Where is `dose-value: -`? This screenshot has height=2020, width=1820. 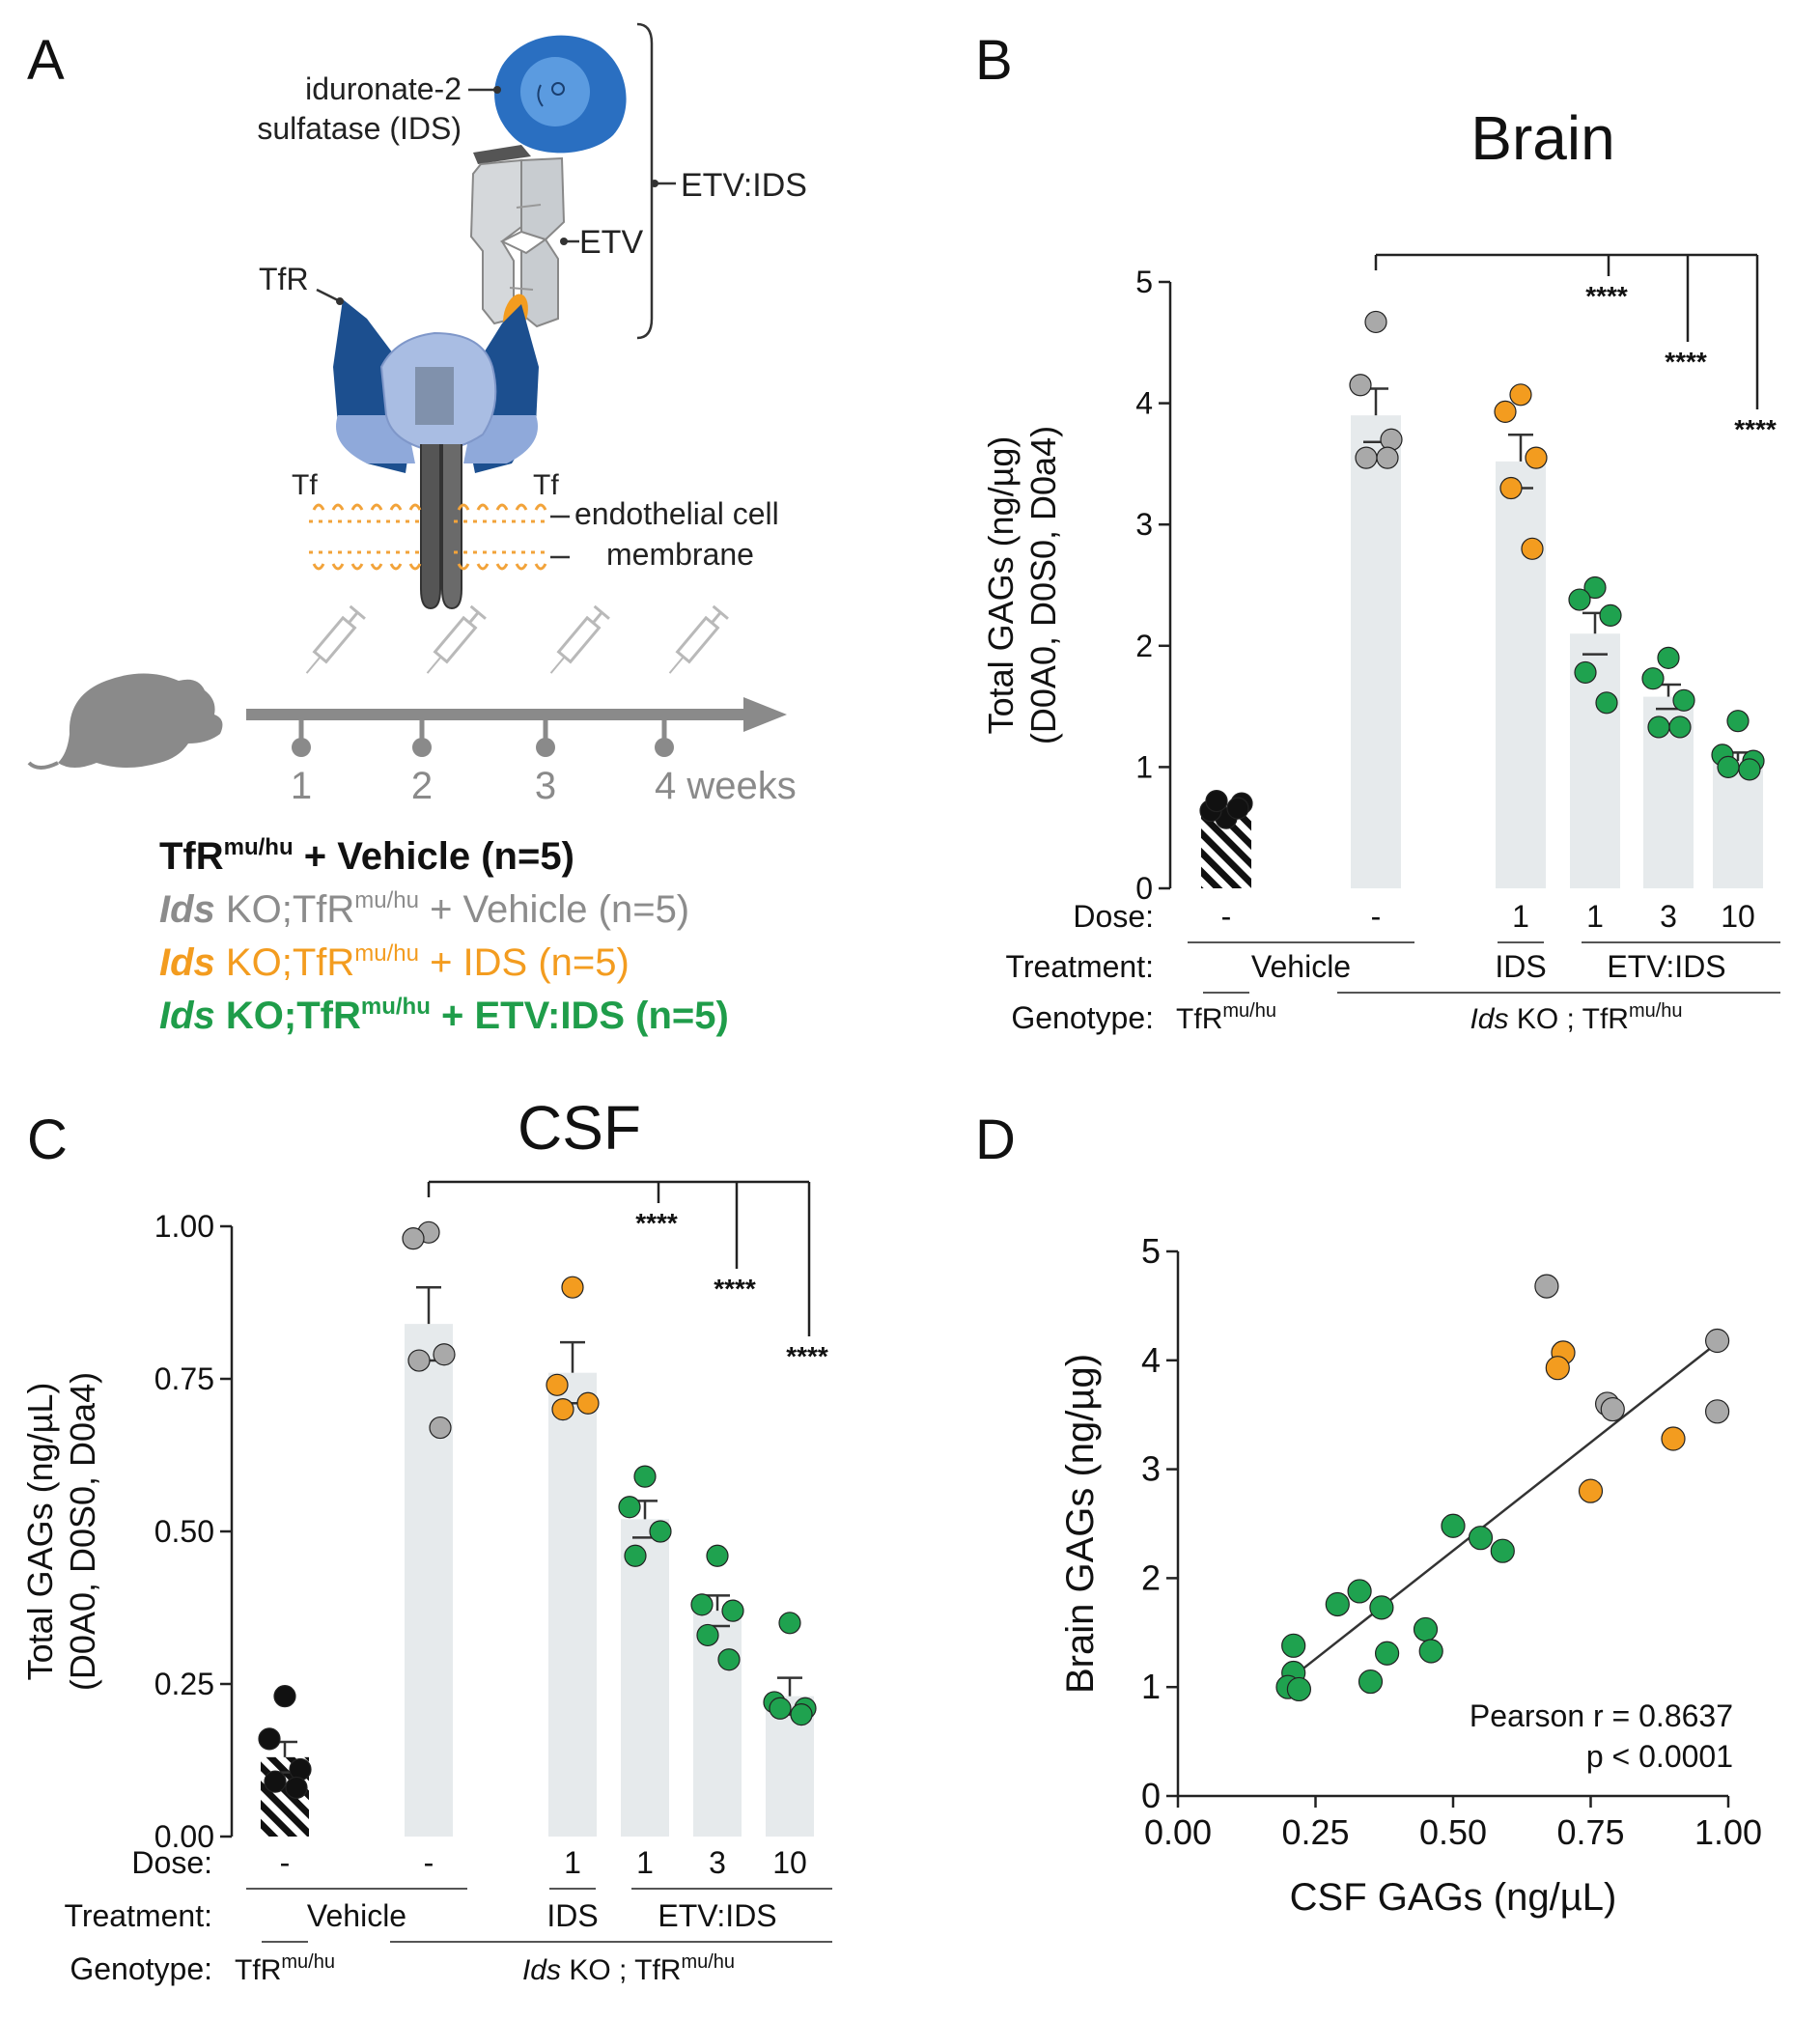
dose-value: - is located at coordinates (429, 1862).